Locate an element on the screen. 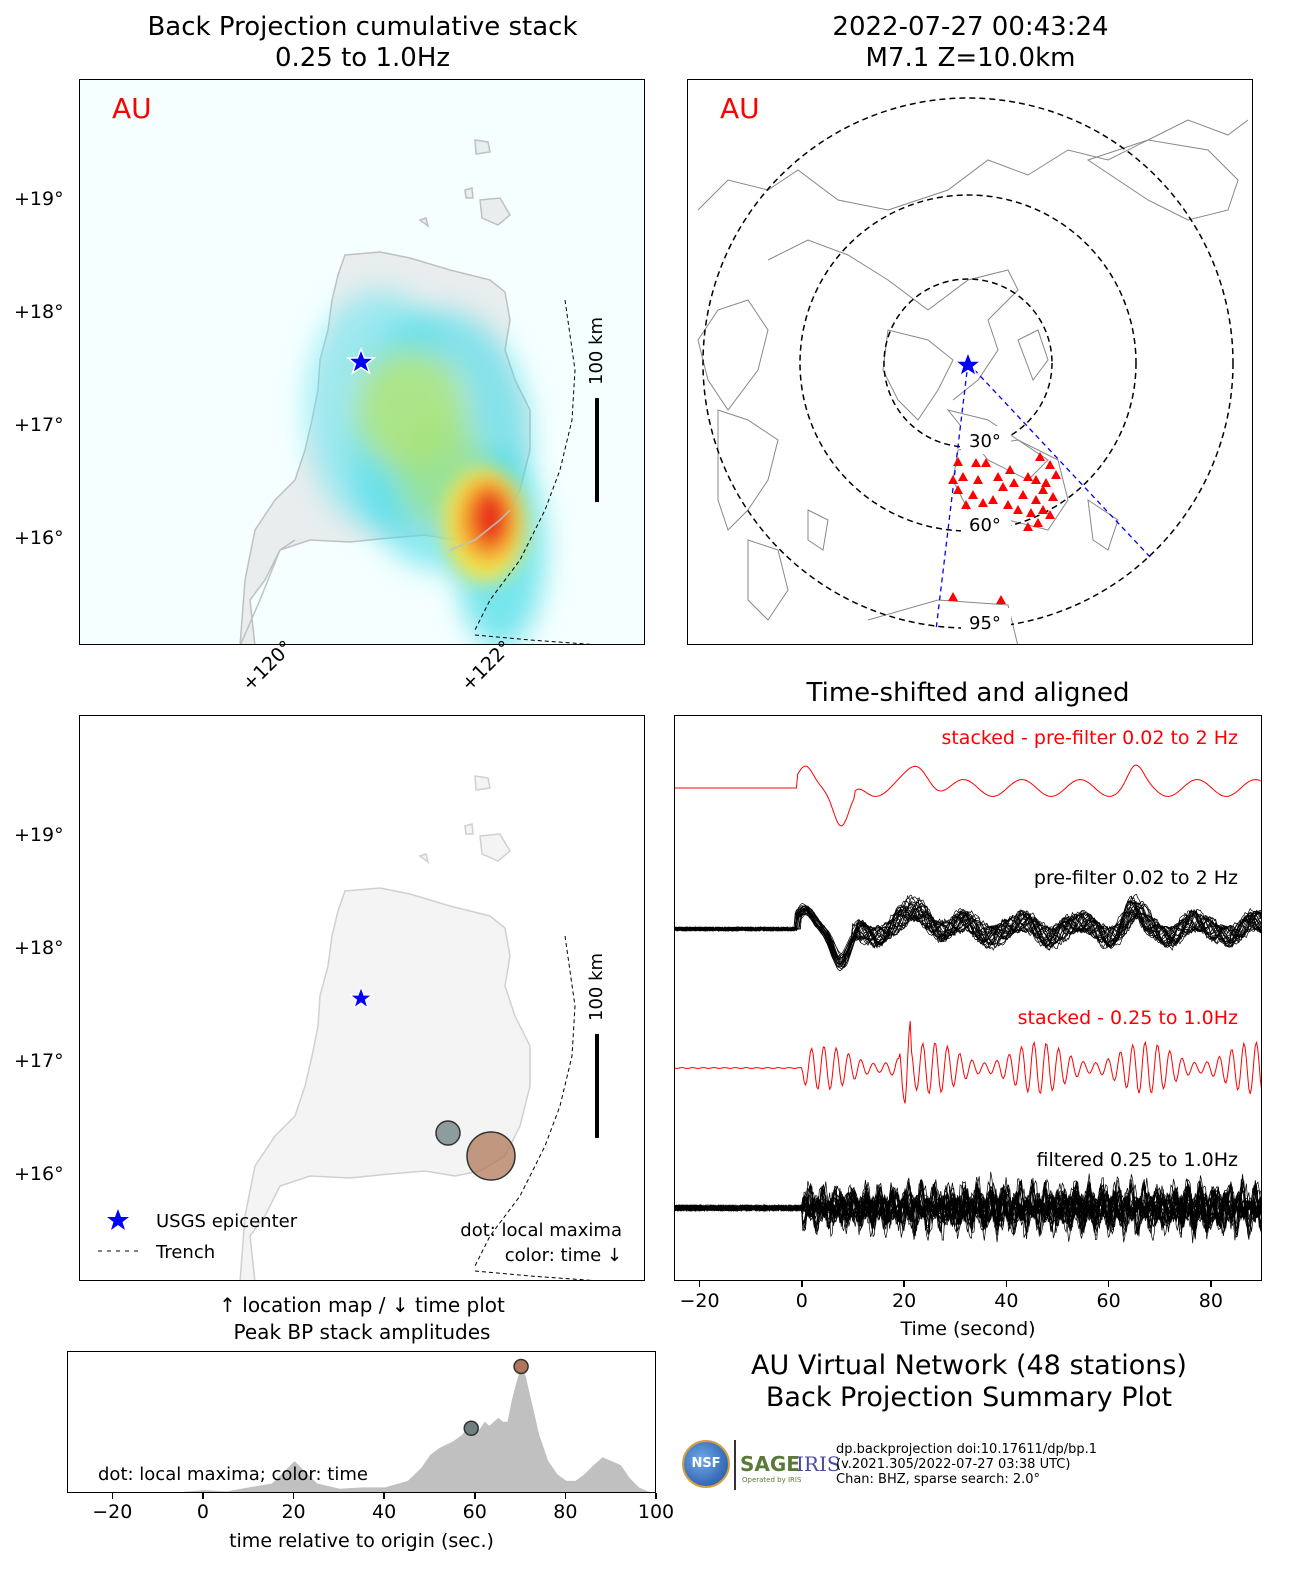 The height and width of the screenshot is (1593, 1297). lon-tick: +120° is located at coordinates (268, 666).